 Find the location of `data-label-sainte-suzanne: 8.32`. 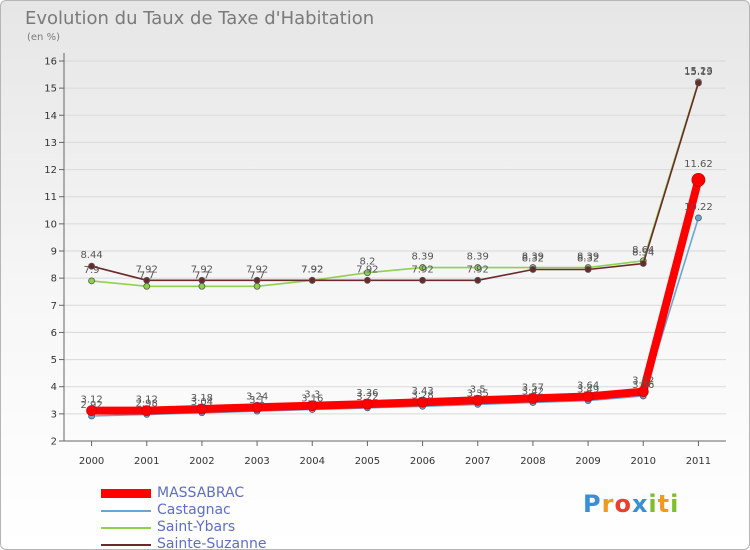

data-label-sainte-suzanne: 8.32 is located at coordinates (588, 258).